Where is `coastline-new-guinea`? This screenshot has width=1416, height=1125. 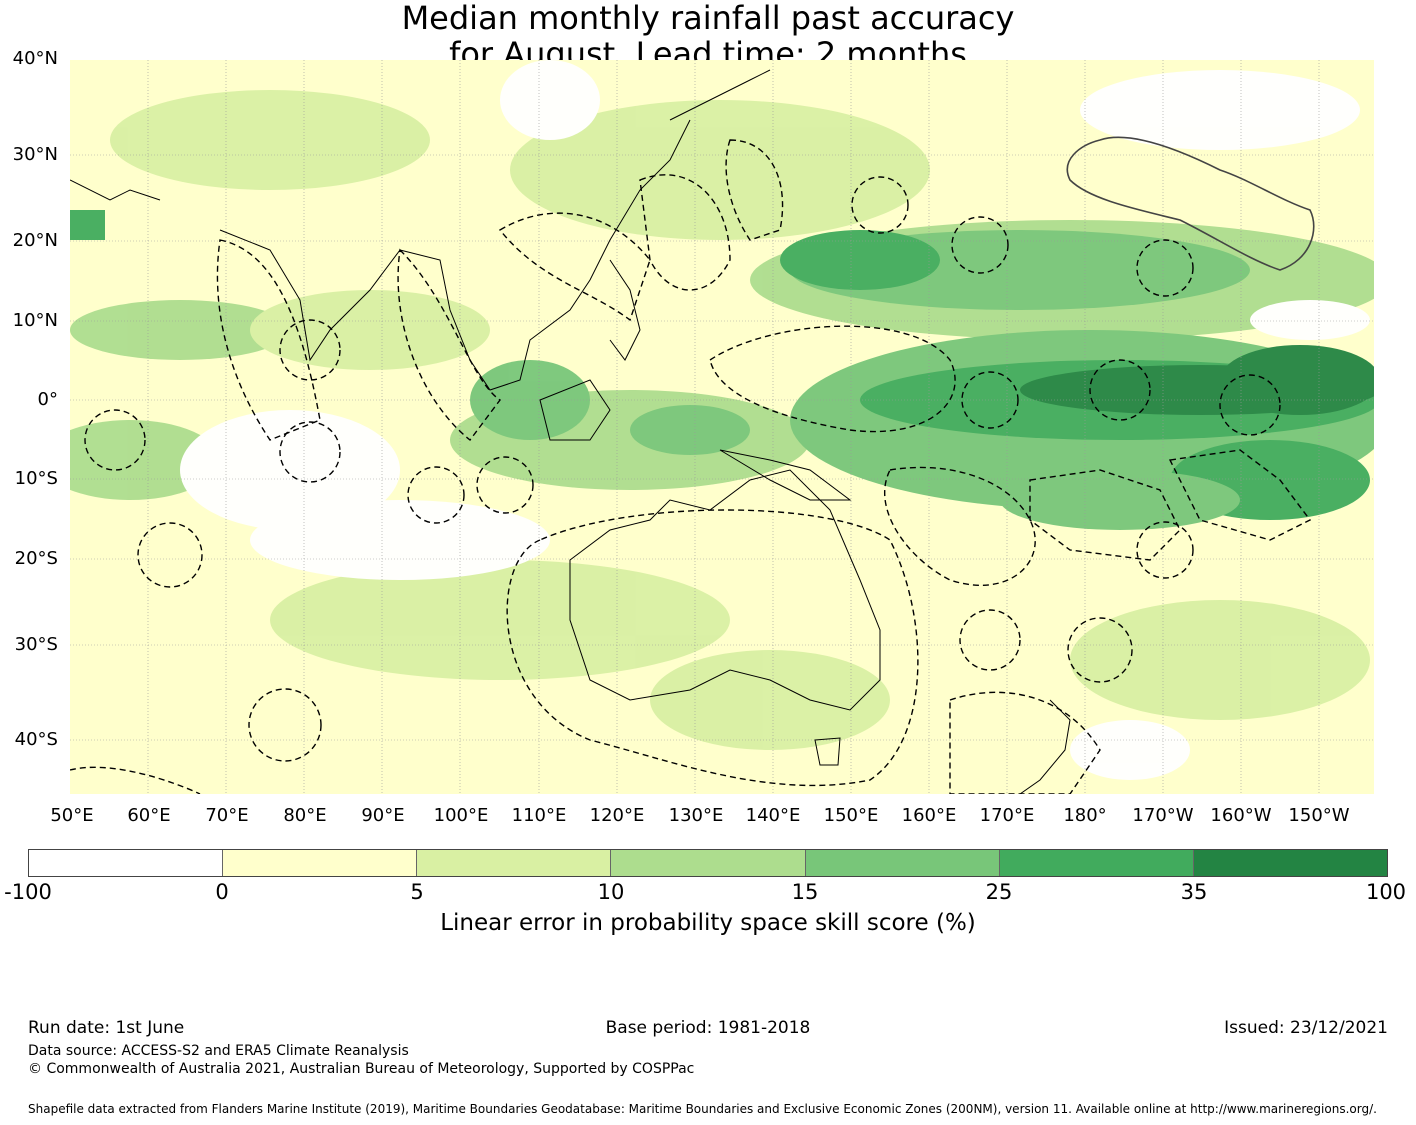
coastline-new-guinea is located at coordinates (785, 475).